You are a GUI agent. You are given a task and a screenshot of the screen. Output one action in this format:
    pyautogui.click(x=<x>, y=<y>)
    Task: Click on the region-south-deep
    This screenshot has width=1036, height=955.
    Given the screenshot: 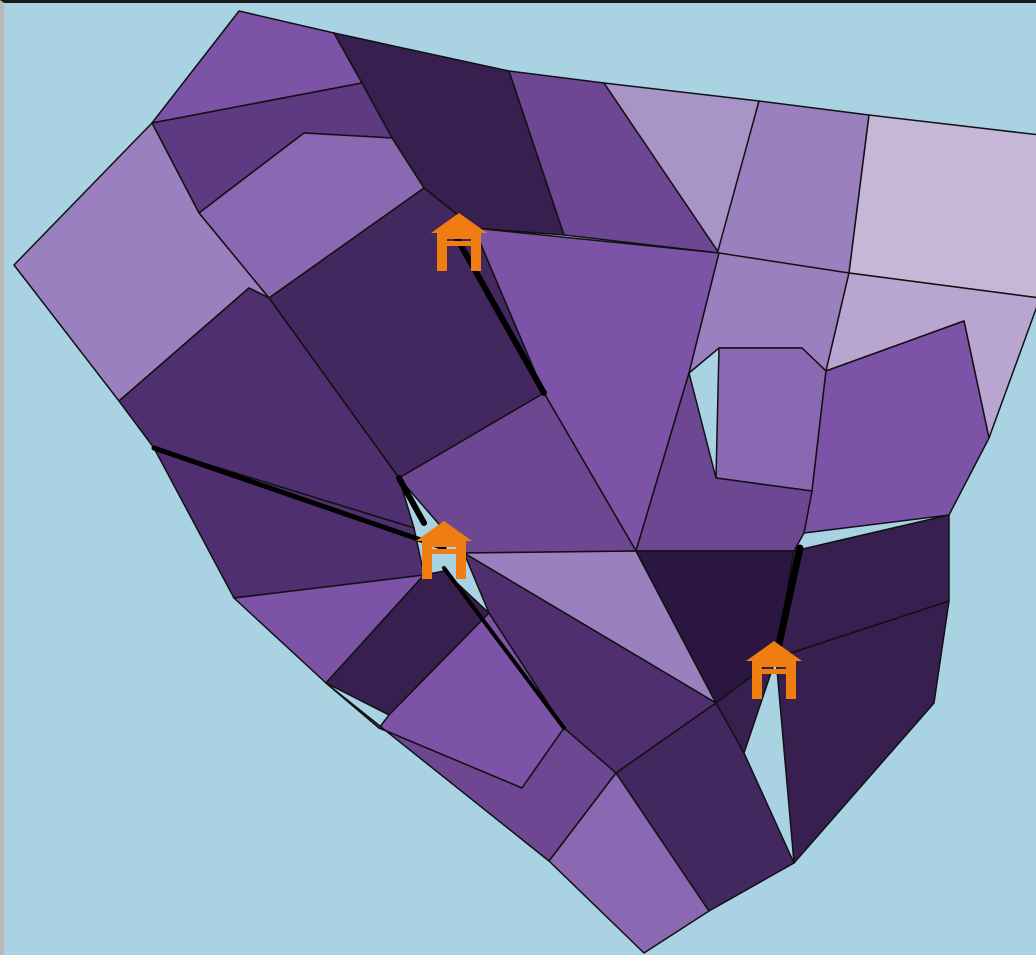 What is the action you would take?
    pyautogui.click(x=705, y=807)
    